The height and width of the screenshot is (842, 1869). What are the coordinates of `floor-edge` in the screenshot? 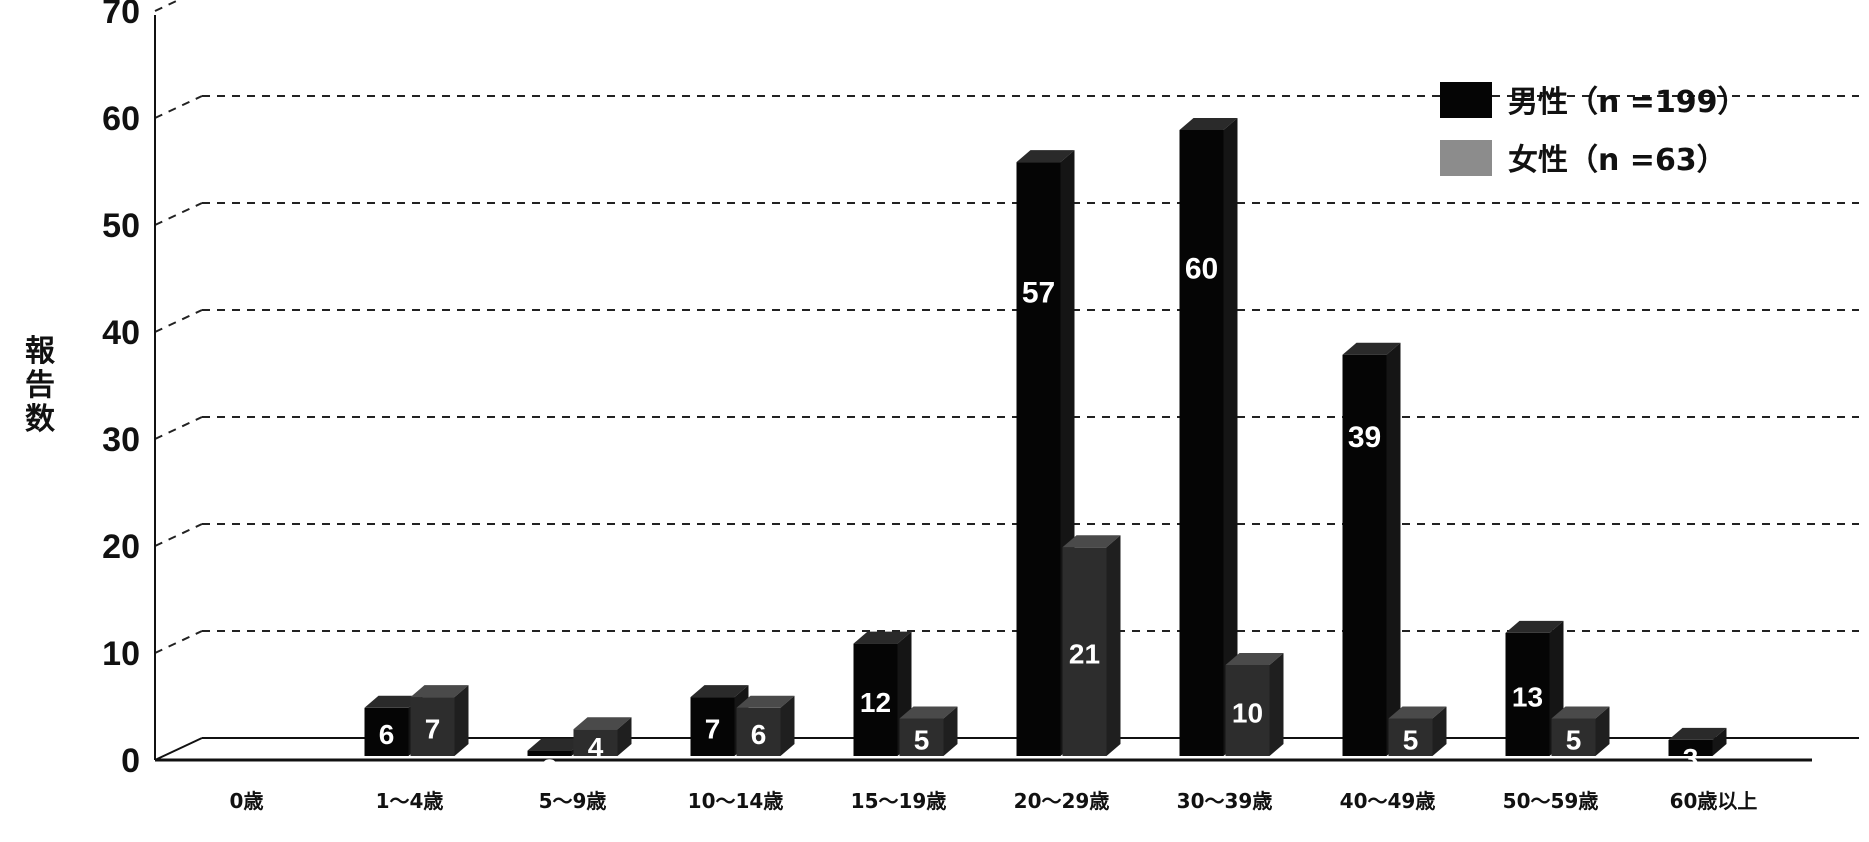 It's located at (178, 749).